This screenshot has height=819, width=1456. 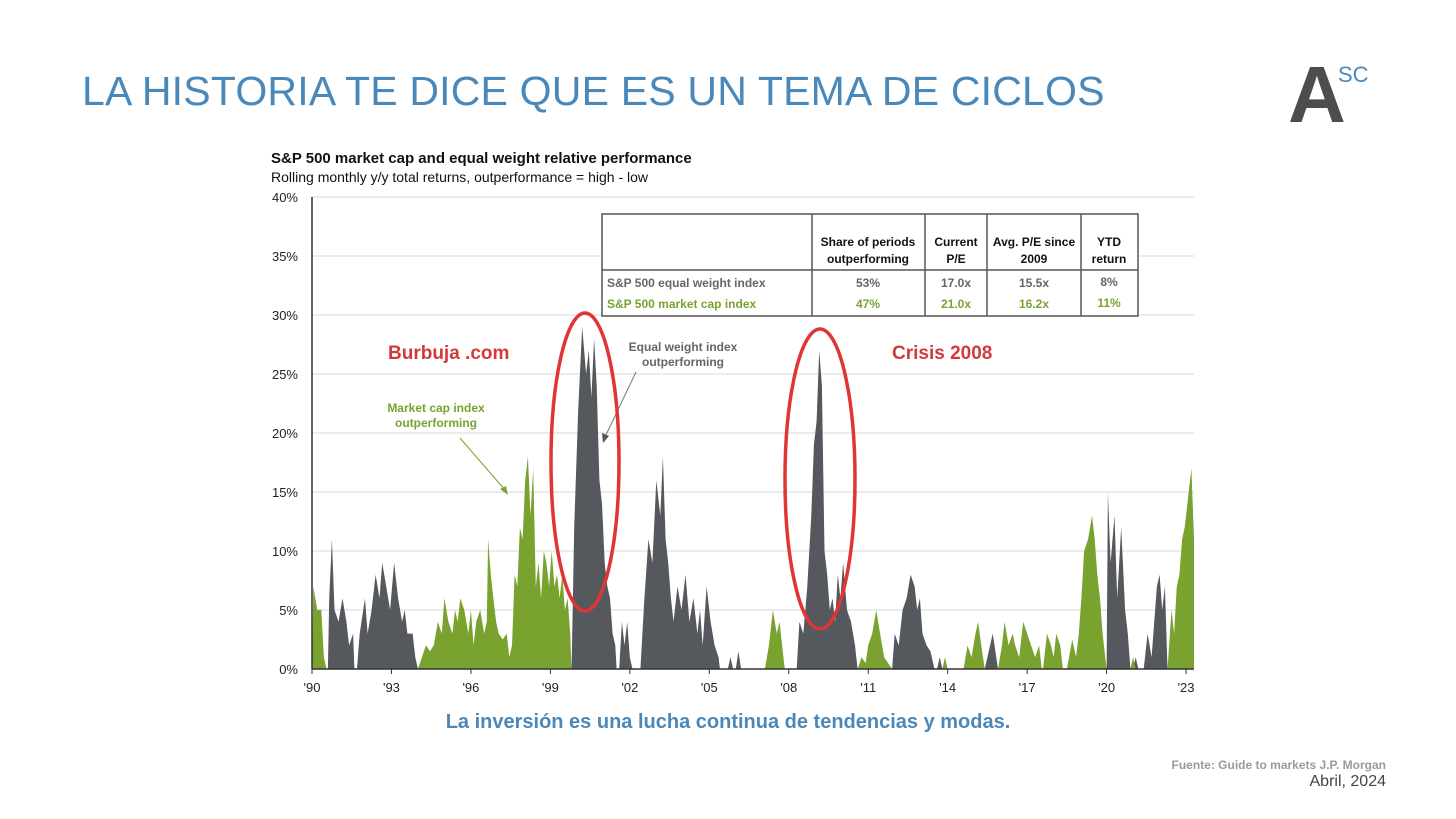 What do you see at coordinates (436, 408) in the screenshot?
I see `market-cap-note-line1: Market cap index` at bounding box center [436, 408].